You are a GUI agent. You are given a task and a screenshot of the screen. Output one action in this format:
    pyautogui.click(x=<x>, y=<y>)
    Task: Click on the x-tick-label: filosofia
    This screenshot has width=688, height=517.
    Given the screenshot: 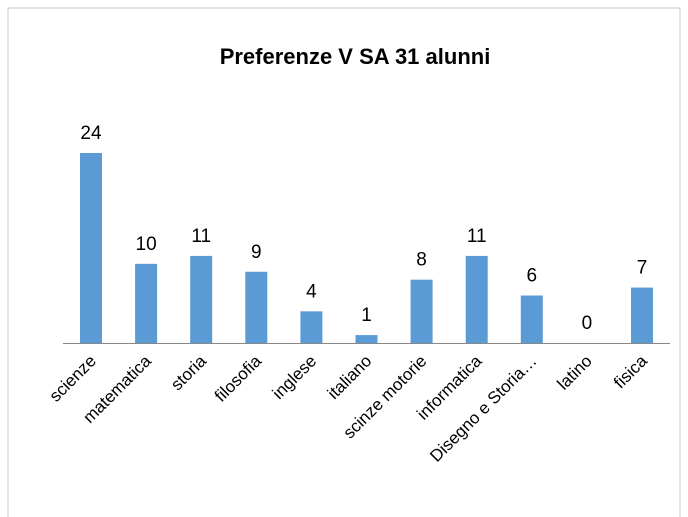 What is the action you would take?
    pyautogui.click(x=238, y=378)
    